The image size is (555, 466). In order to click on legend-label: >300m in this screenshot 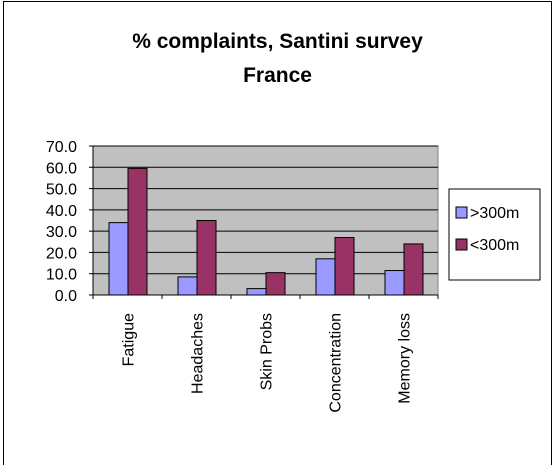, I will do `click(494, 213)`.